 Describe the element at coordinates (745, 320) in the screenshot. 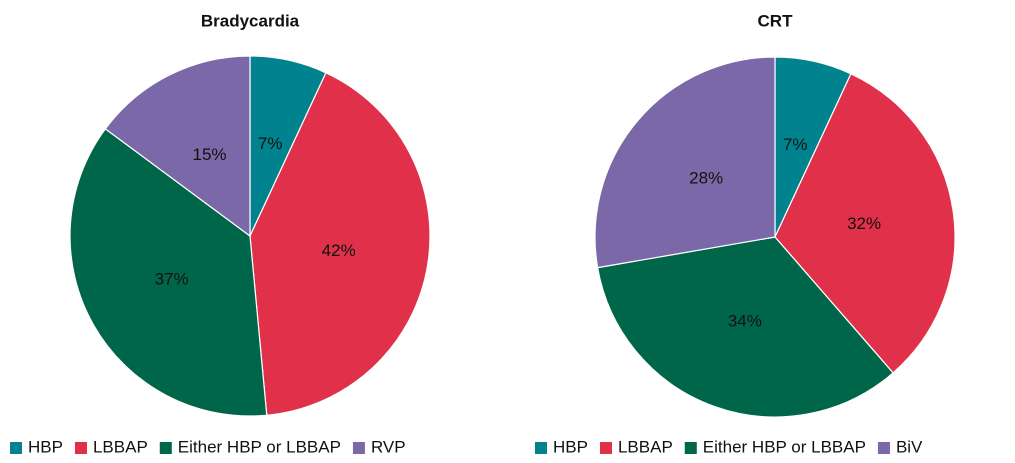

I see `slice-label: 34%` at that location.